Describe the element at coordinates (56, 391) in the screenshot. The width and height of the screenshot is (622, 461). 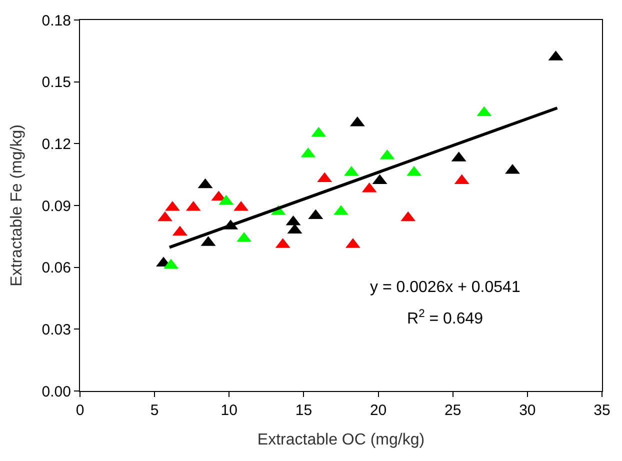
I see `y-tick-label: 0.00` at that location.